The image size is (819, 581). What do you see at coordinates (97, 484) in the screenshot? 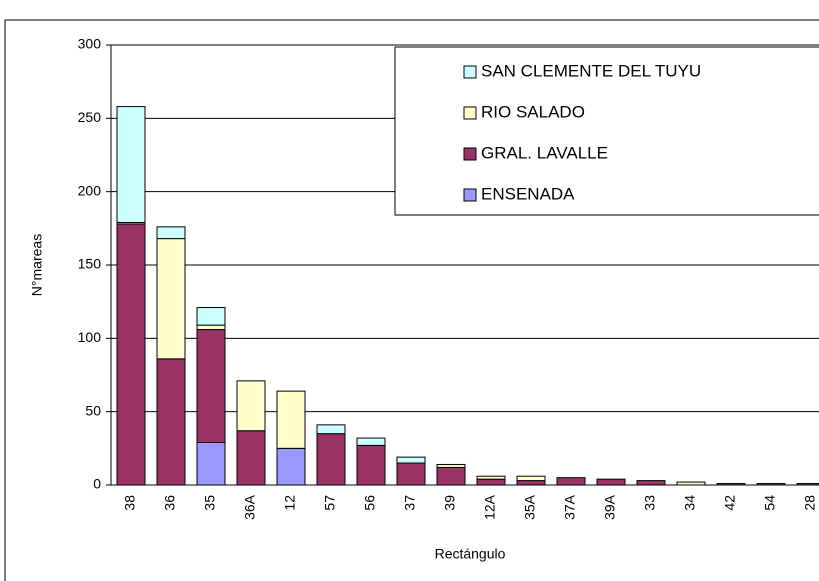
I see `y-tick-label: 0` at bounding box center [97, 484].